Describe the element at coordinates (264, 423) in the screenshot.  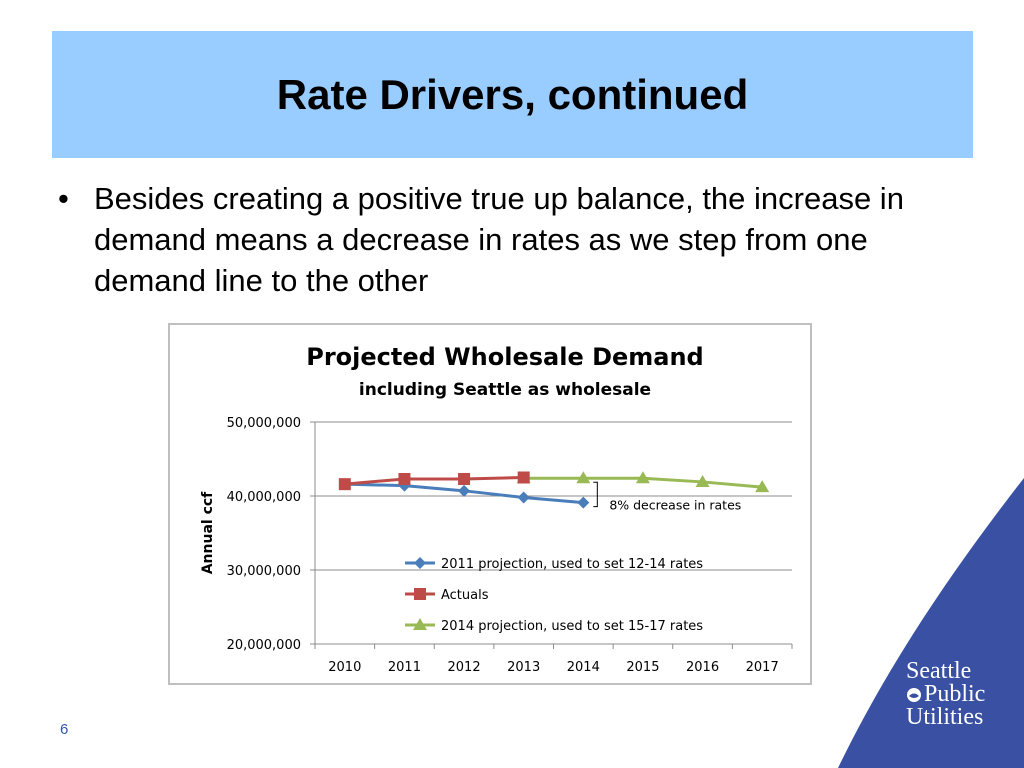
I see `y-tick-label: 50,000,000` at that location.